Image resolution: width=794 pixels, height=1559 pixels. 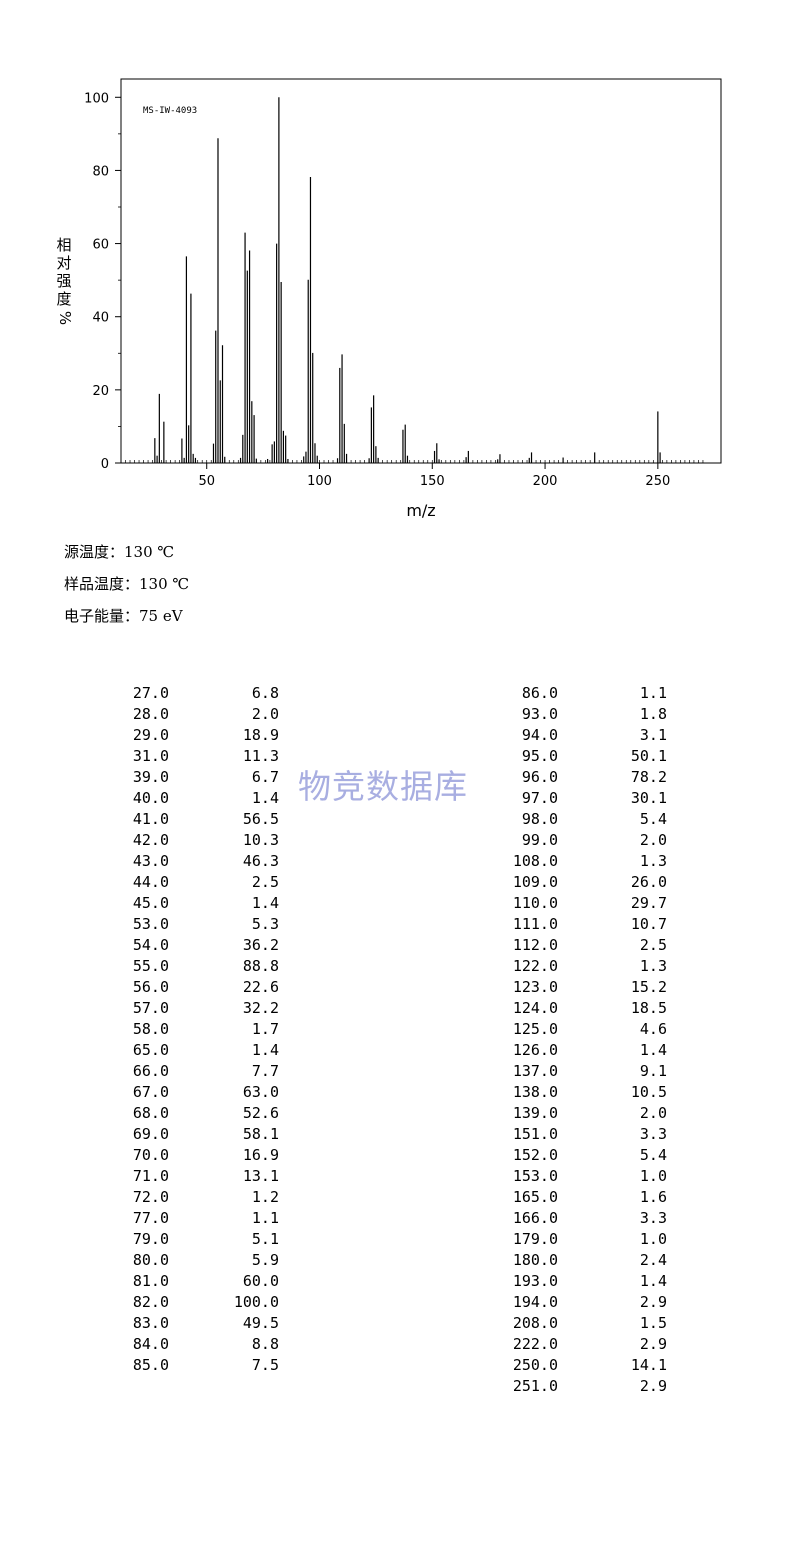 What do you see at coordinates (535, 1050) in the screenshot?
I see `mz-value: 126.0` at bounding box center [535, 1050].